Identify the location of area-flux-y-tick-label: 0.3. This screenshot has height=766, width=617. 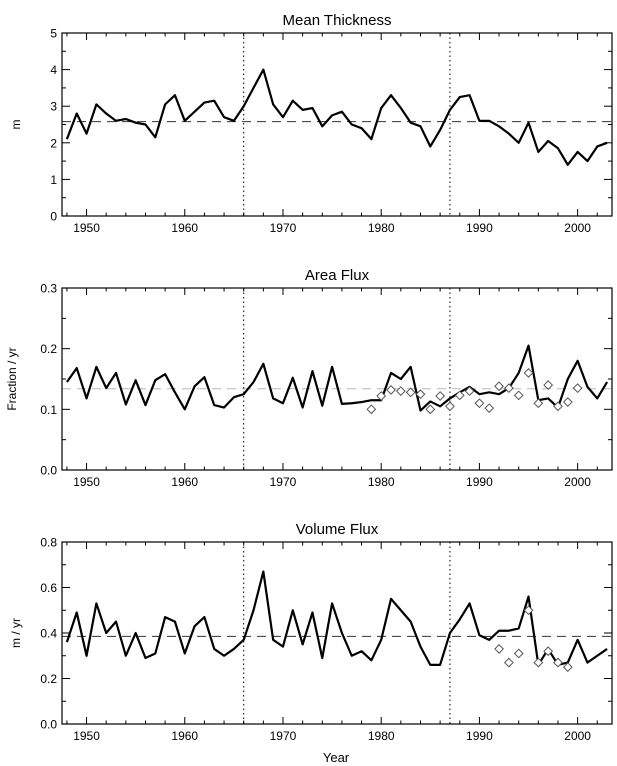
(48, 289).